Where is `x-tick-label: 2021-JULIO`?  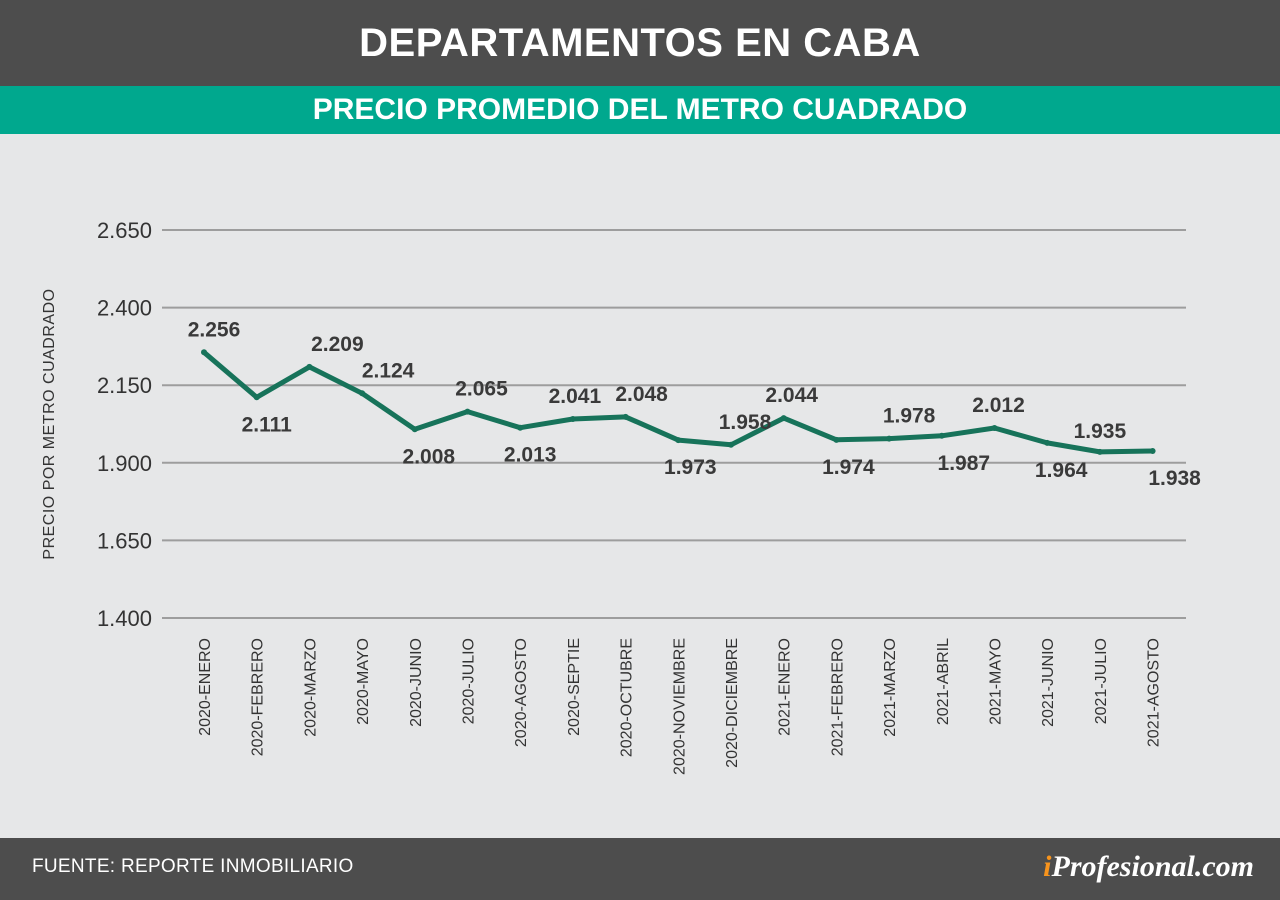 x-tick-label: 2021-JULIO is located at coordinates (1101, 681).